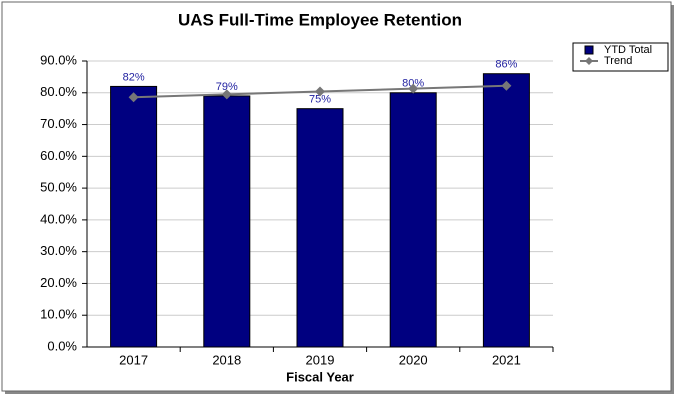  What do you see at coordinates (58, 187) in the screenshot?
I see `y-tick-label: 50.0%` at bounding box center [58, 187].